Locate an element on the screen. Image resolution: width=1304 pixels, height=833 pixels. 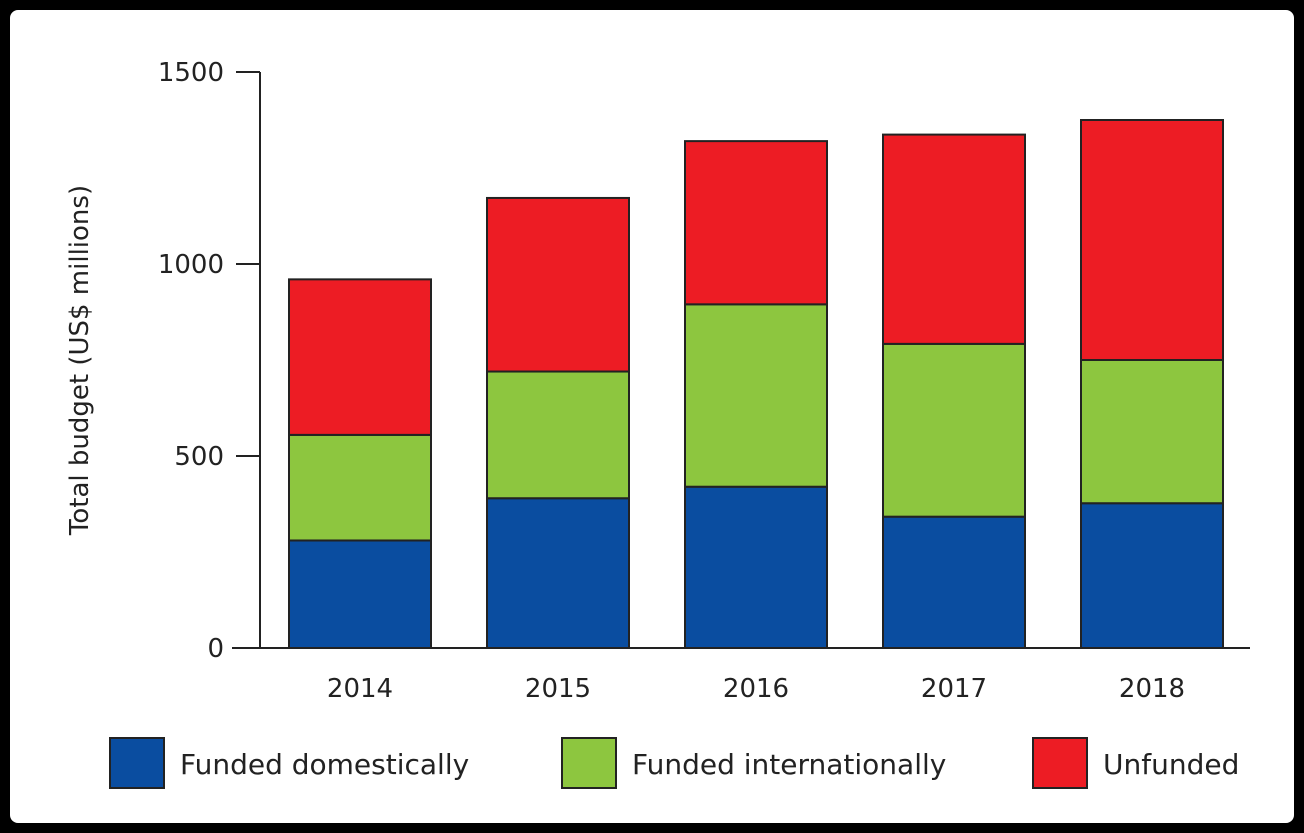
y-axis-title: Total budget (US$ millions) is located at coordinates (80, 360).